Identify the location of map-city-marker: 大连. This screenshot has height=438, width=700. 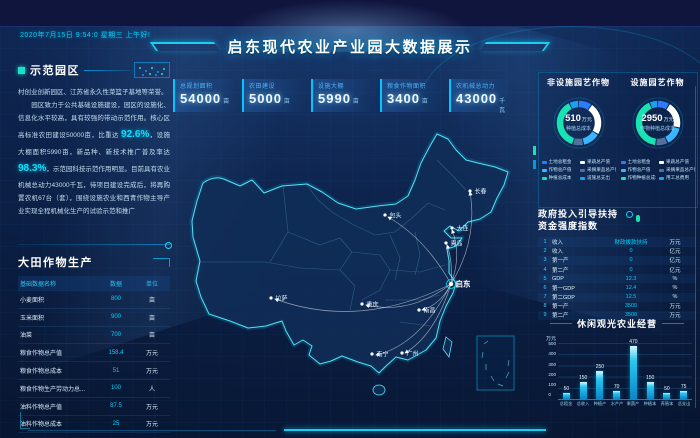
(459, 229).